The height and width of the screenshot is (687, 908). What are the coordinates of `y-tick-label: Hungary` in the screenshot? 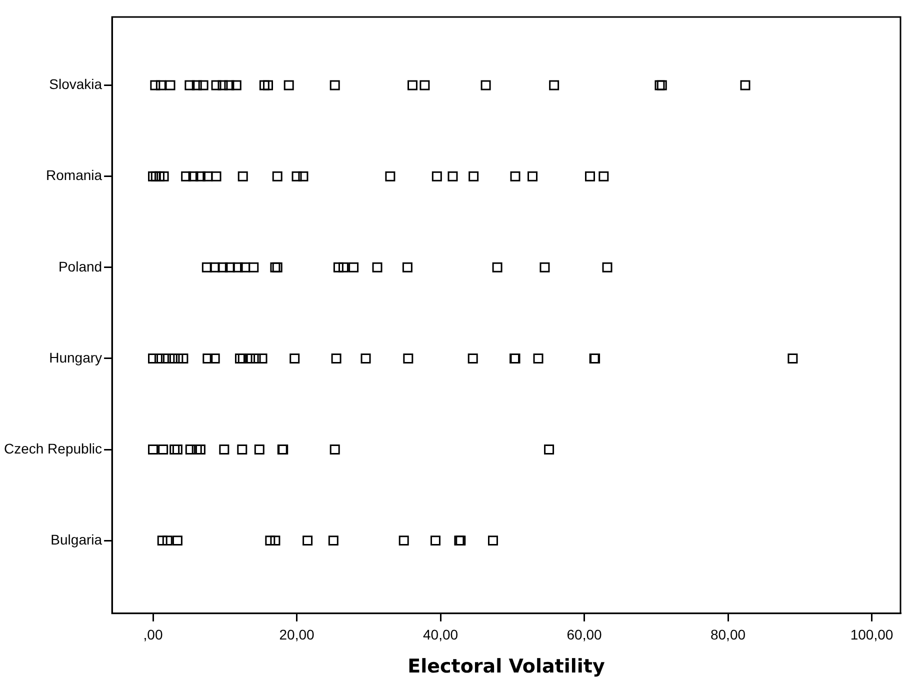 It's located at (75, 357).